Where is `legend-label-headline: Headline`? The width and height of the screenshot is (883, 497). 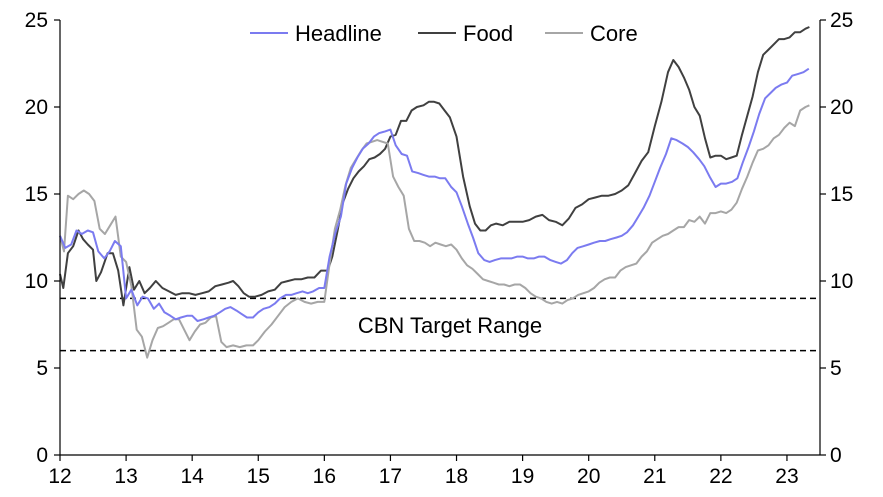 legend-label-headline: Headline is located at coordinates (338, 33).